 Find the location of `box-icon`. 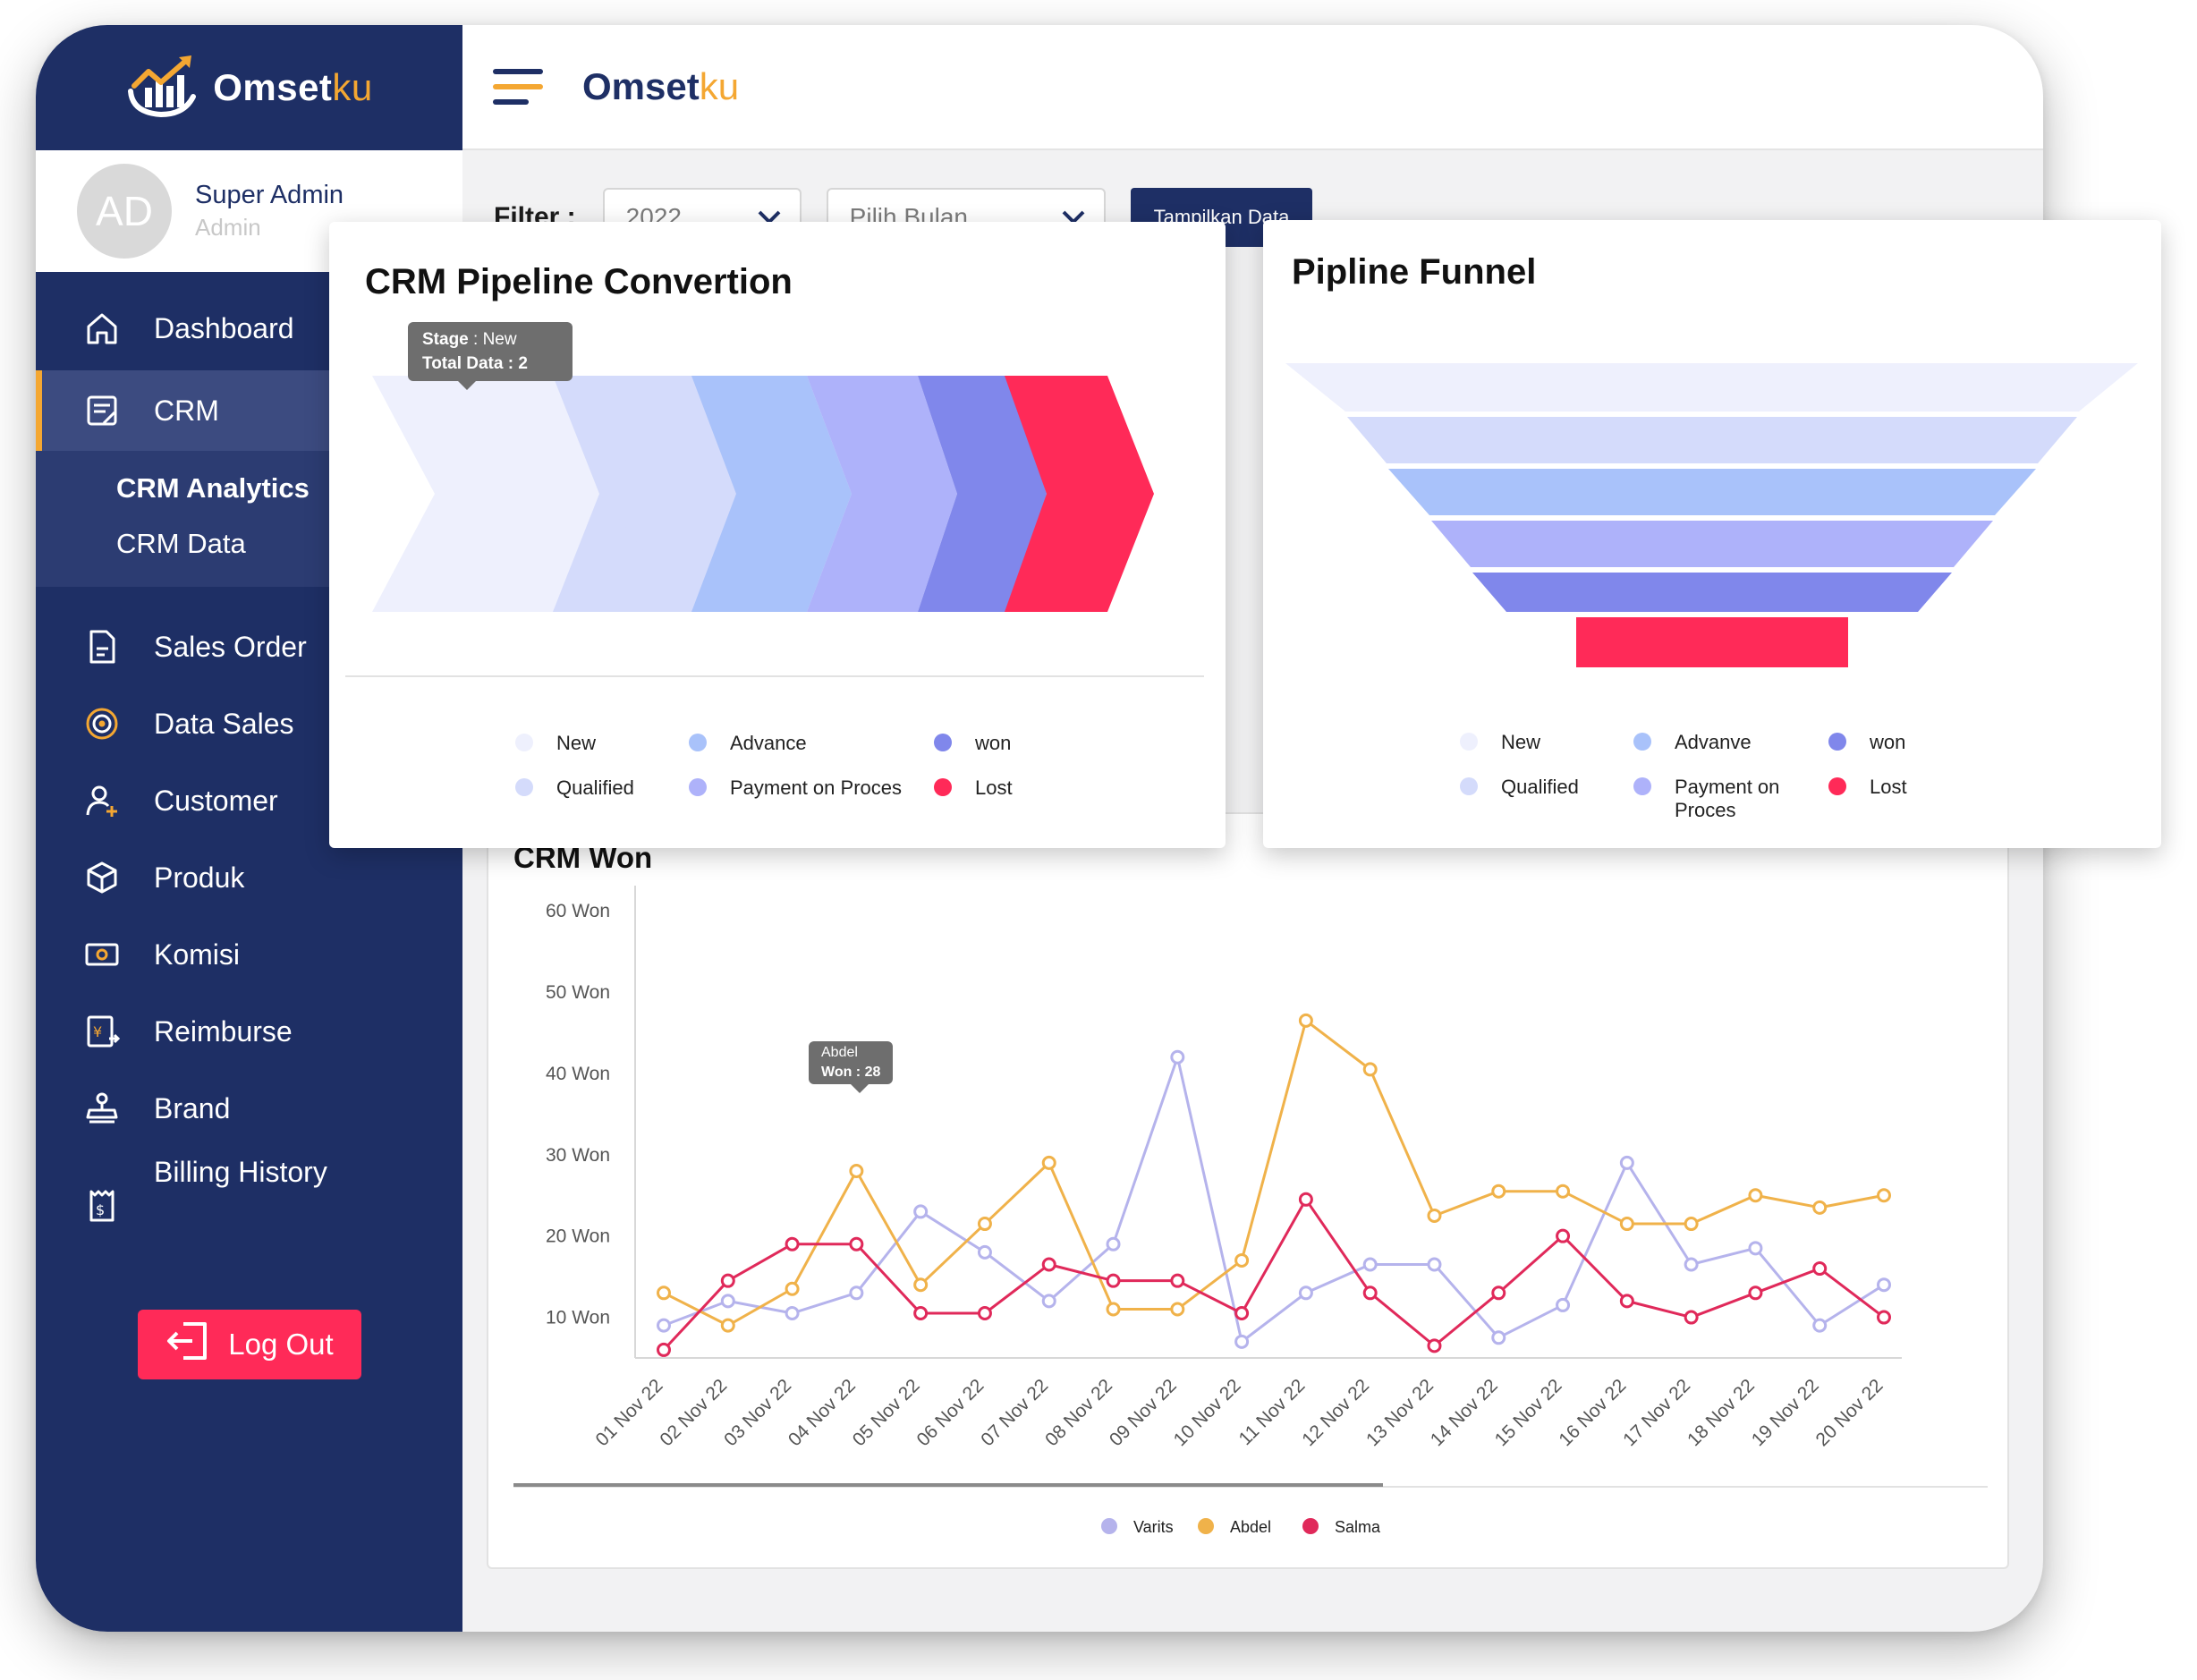

box-icon is located at coordinates (102, 877).